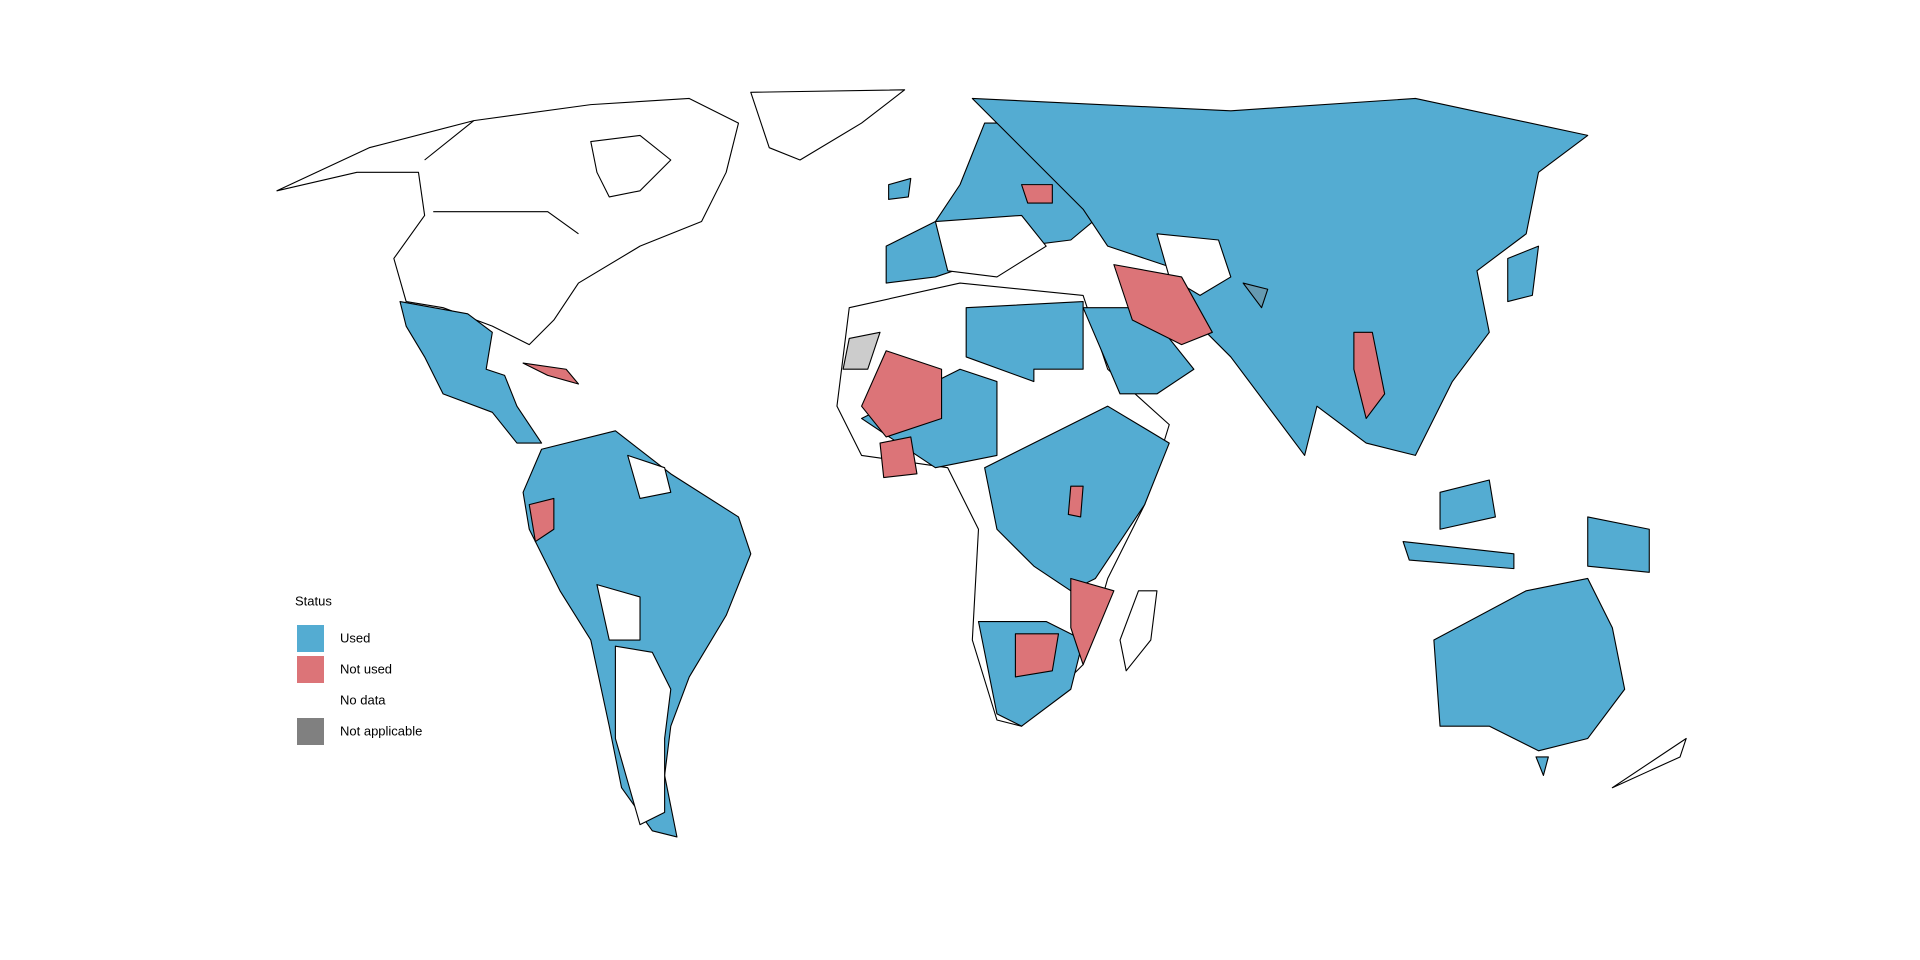  I want to click on legend-label: Used, so click(355, 637).